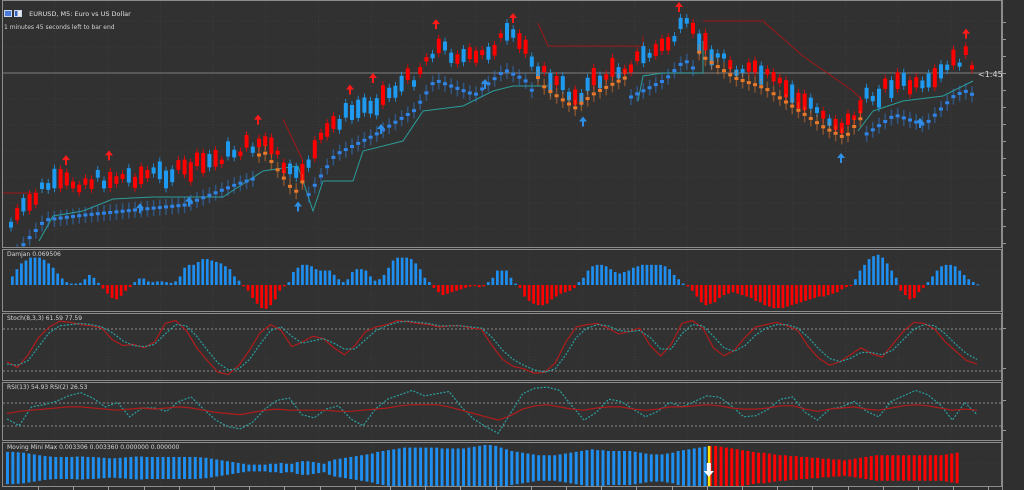 Image resolution: width=1024 pixels, height=490 pixels. Describe the element at coordinates (80, 13) in the screenshot. I see `symbol-title: EURUSD, M5: Euro vs US Dollar` at that location.